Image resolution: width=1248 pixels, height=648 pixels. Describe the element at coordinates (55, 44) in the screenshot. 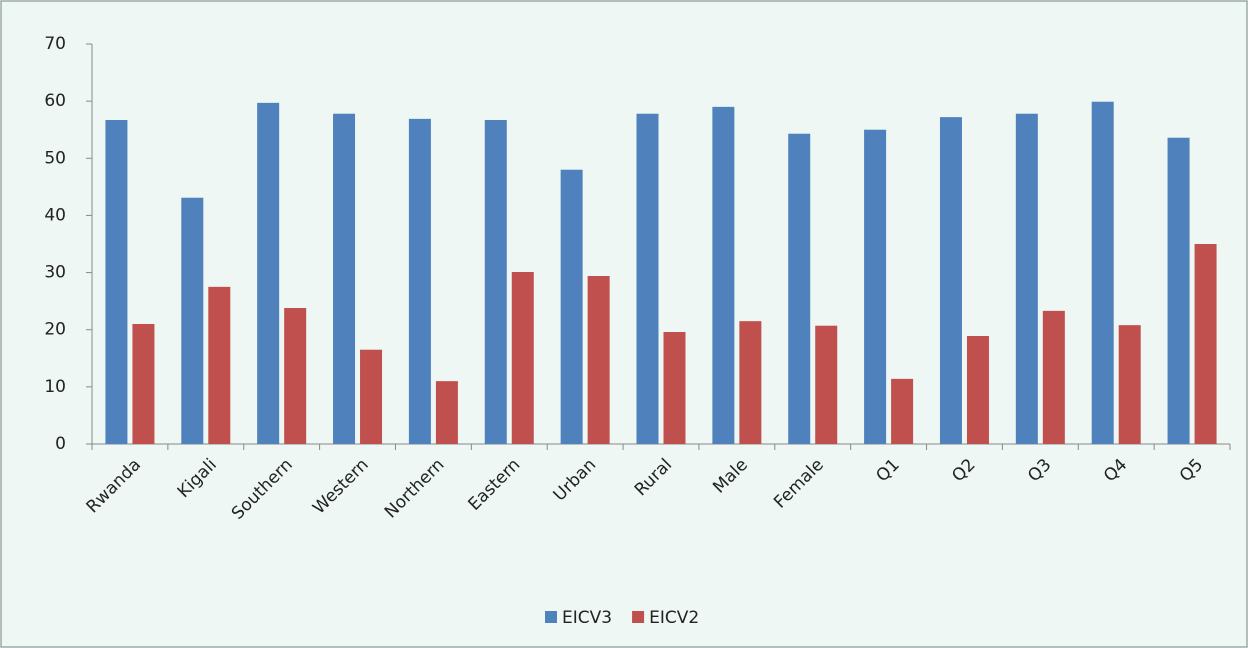

I see `y-tick-label: 70` at that location.